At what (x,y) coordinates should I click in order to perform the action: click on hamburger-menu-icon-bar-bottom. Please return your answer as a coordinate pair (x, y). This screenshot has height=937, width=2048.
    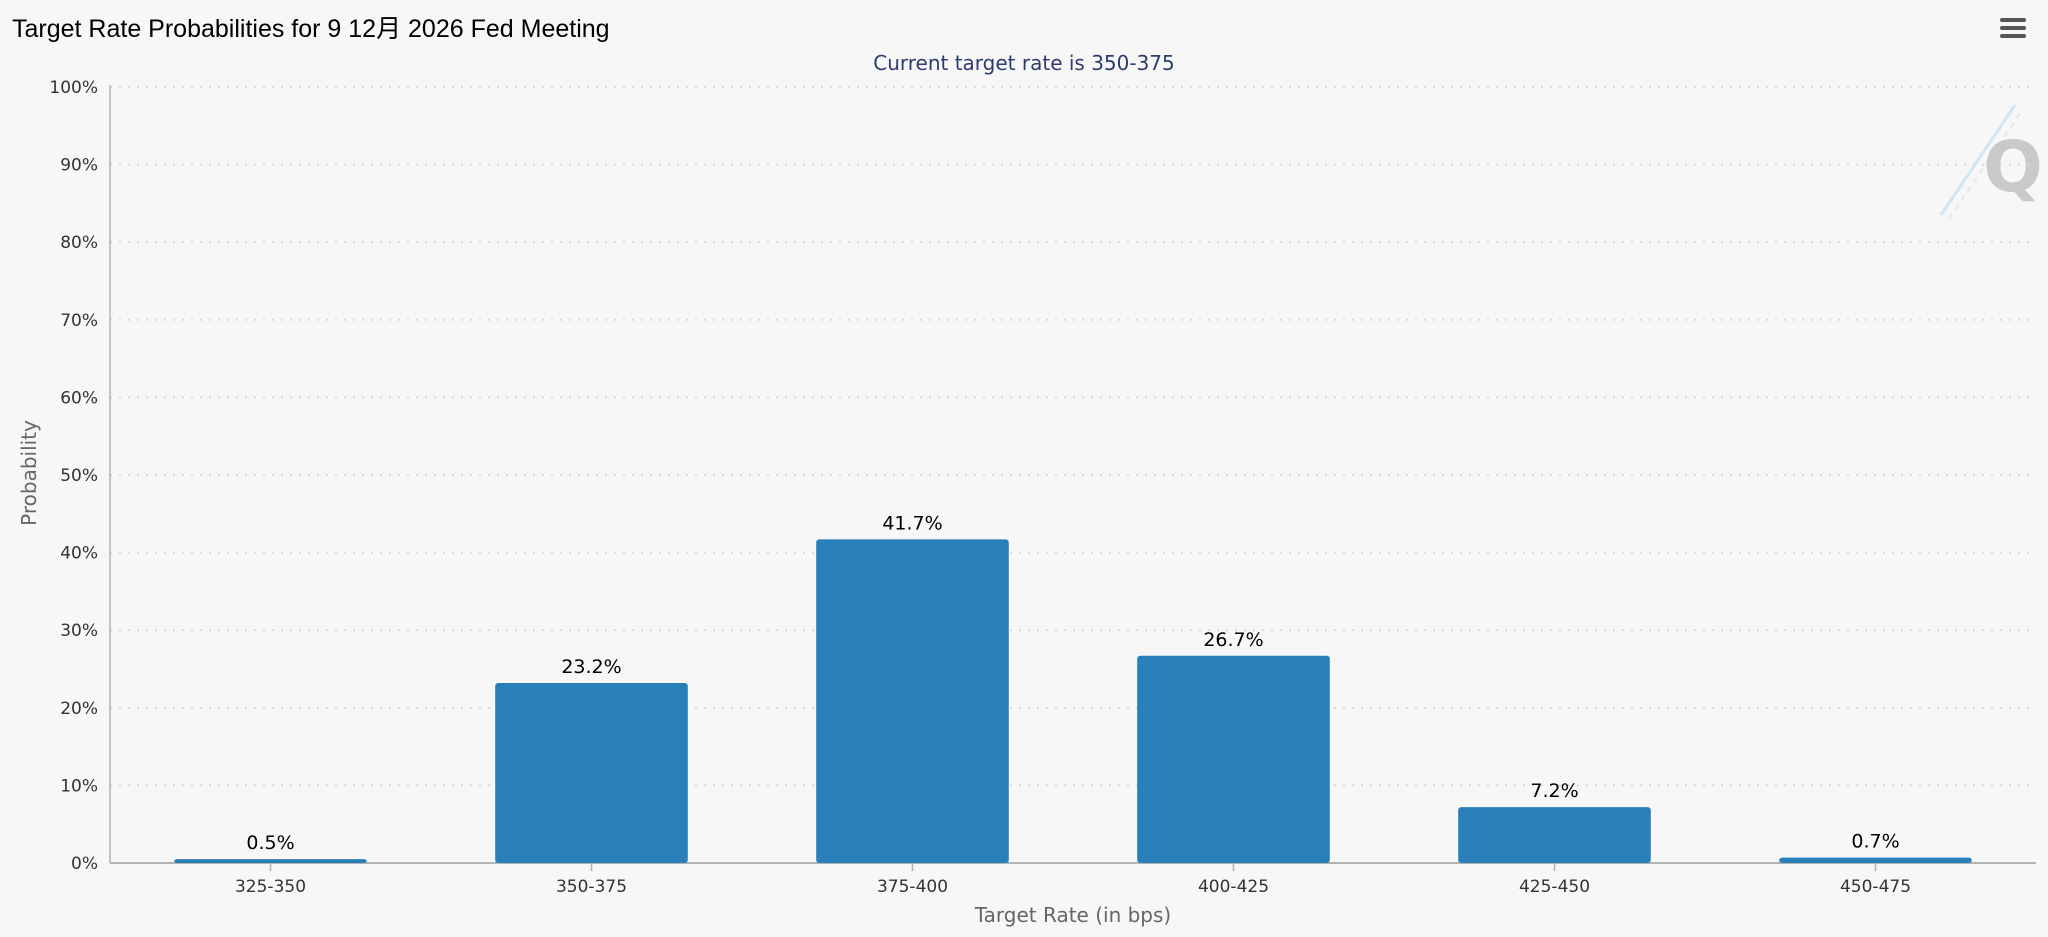
    Looking at the image, I should click on (2013, 36).